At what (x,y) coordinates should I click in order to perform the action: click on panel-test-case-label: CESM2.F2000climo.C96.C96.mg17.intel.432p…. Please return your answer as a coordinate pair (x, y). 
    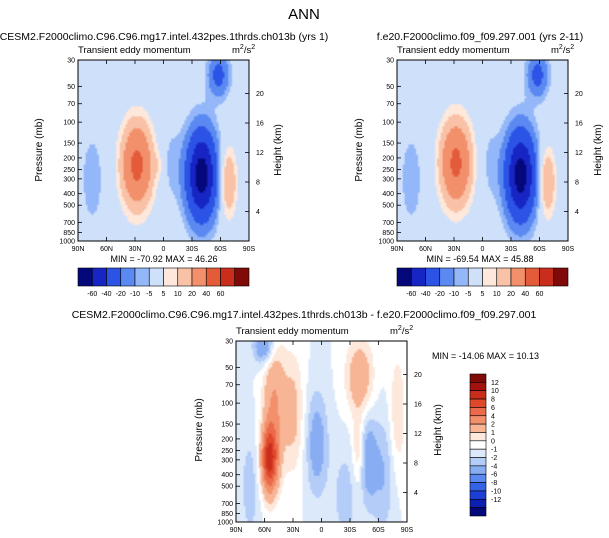
    Looking at the image, I should click on (164, 37).